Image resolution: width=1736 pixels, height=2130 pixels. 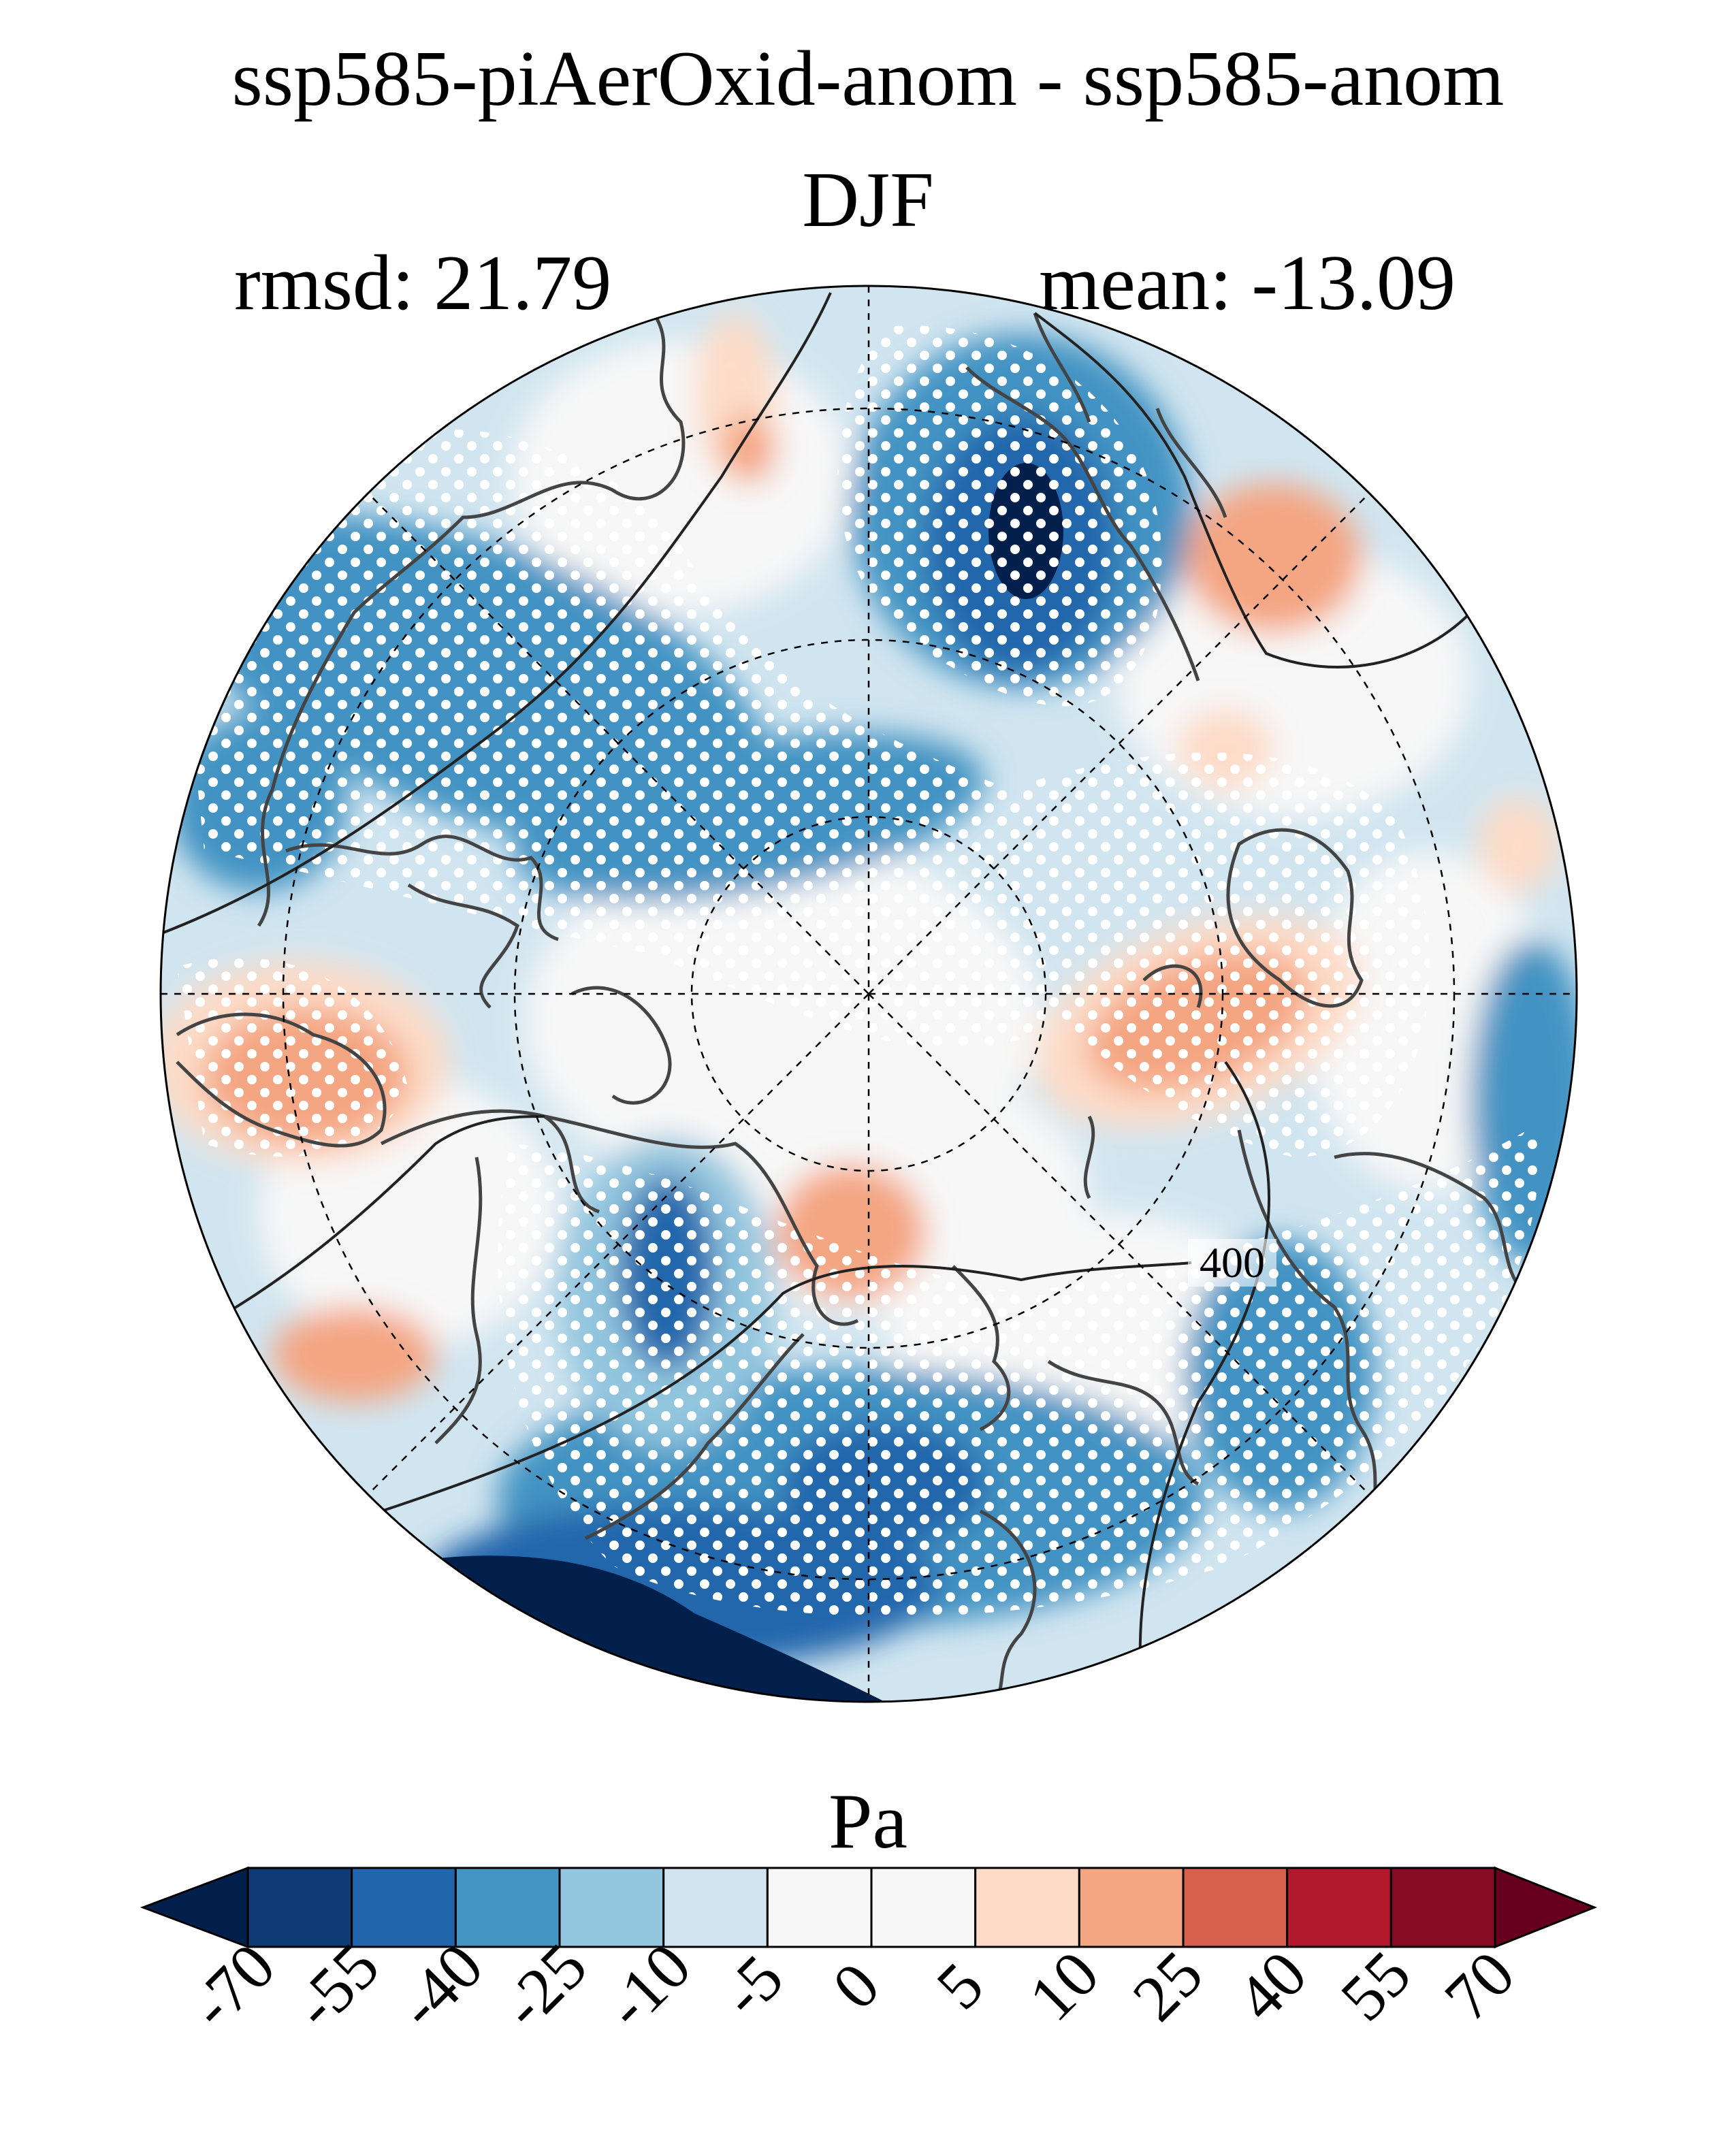 I want to click on season-label: DJF, so click(x=868, y=200).